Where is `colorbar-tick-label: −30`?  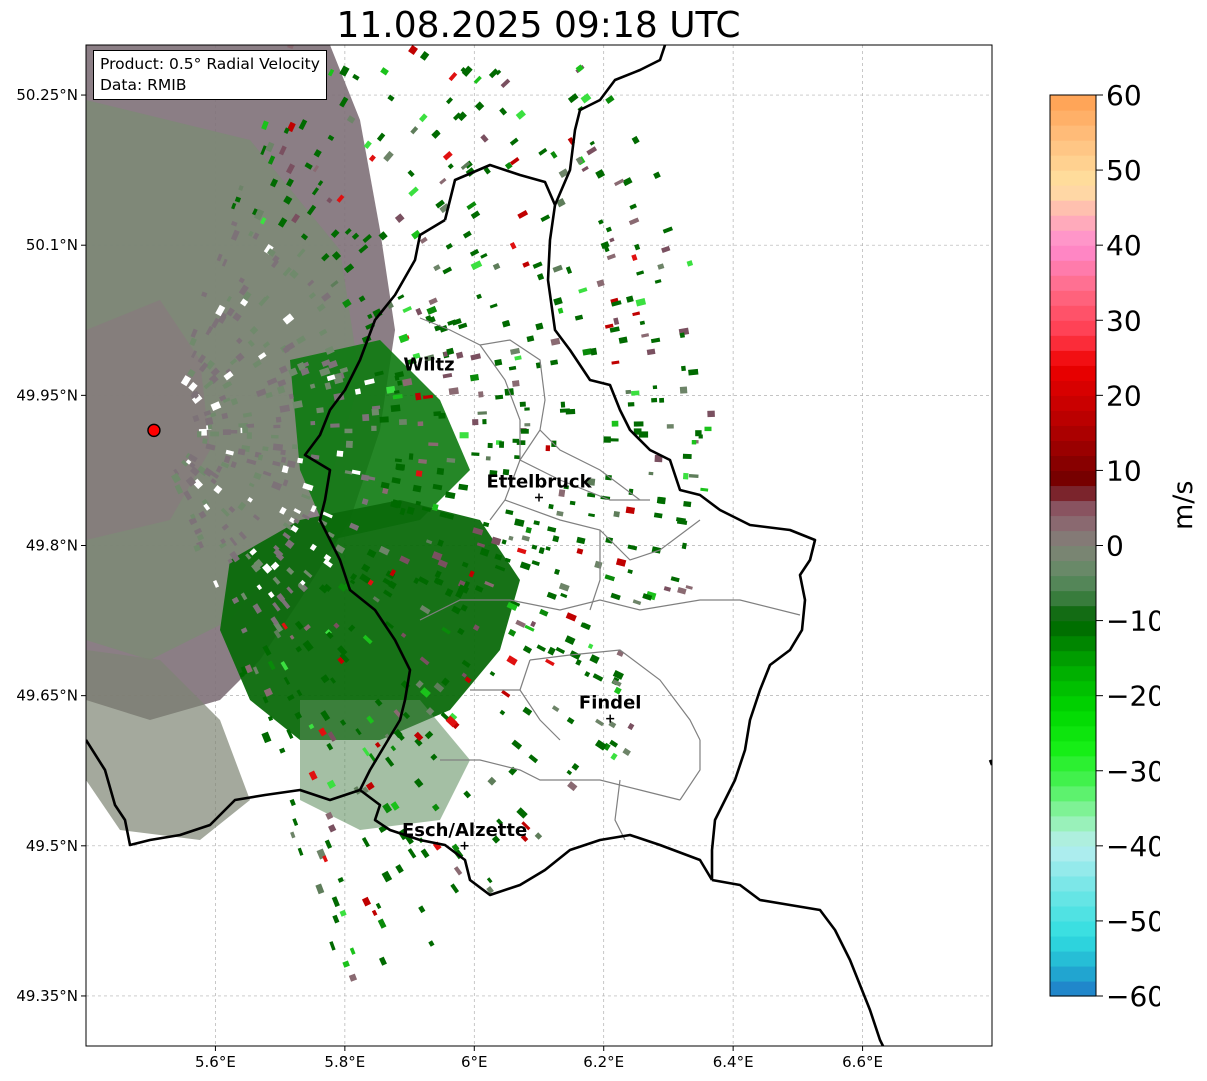 colorbar-tick-label: −30 is located at coordinates (1133, 771).